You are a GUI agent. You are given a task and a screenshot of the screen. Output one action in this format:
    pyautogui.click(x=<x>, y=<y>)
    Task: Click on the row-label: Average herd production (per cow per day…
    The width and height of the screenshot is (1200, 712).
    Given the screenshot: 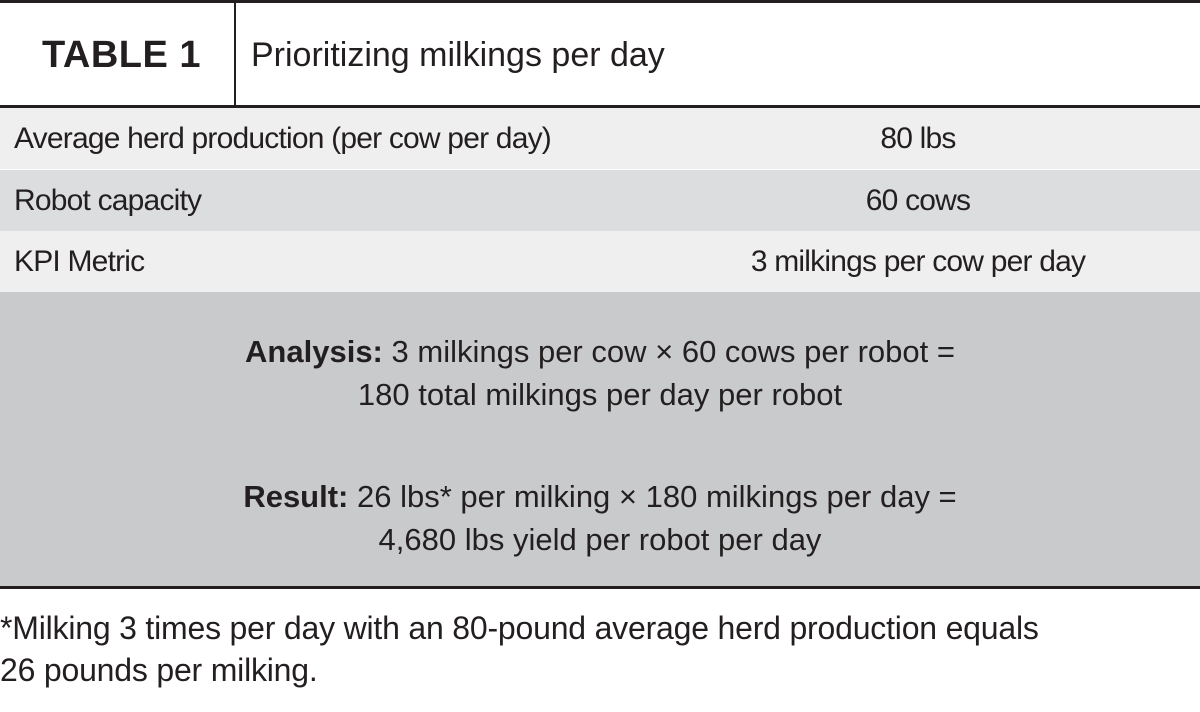 What is the action you would take?
    pyautogui.click(x=283, y=138)
    